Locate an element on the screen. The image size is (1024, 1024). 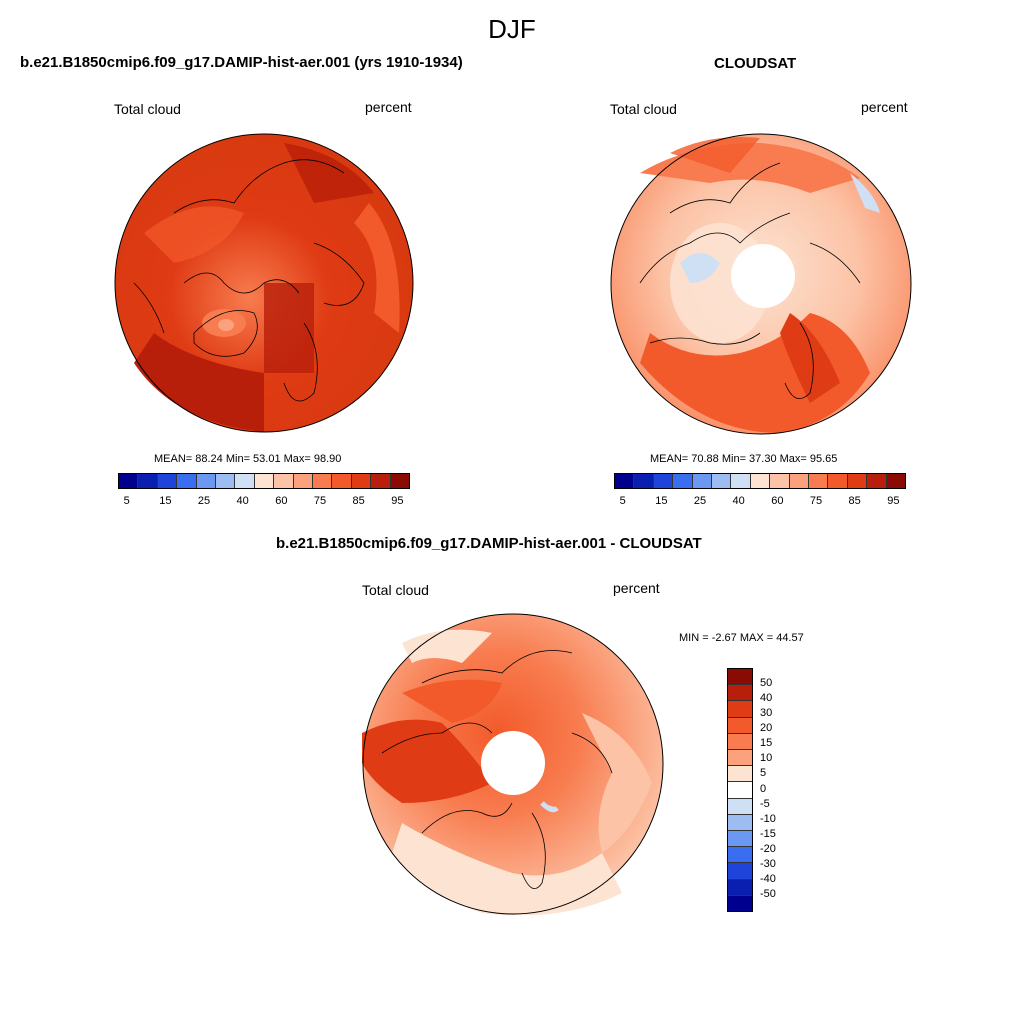
panel1-colorbar is located at coordinates (264, 481).